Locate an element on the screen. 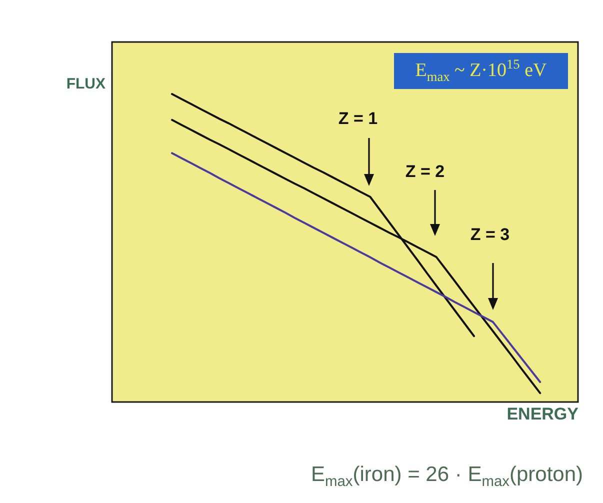 The width and height of the screenshot is (603, 503). text: E$_{max}$(iron) = 26 · E$_{max}$(proton) is located at coordinates (446, 476).